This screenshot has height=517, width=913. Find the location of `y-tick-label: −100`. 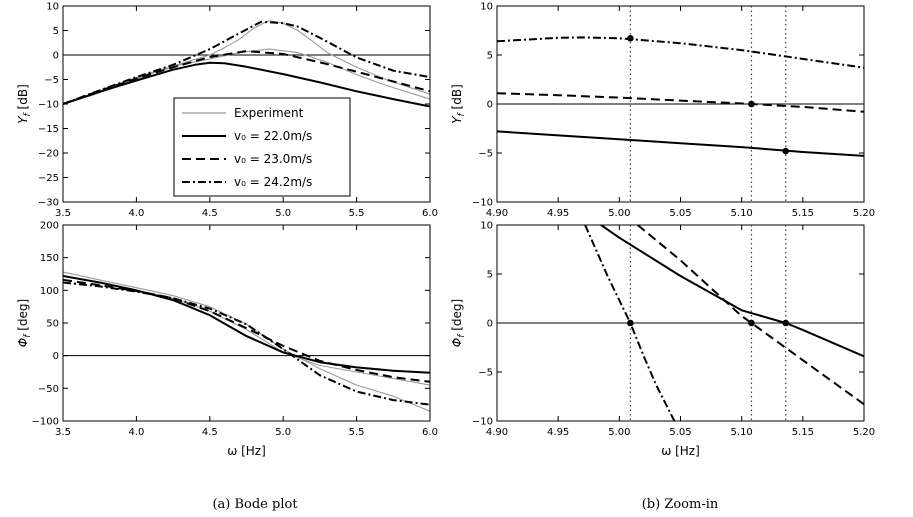

y-tick-label: −100 is located at coordinates (45, 422).